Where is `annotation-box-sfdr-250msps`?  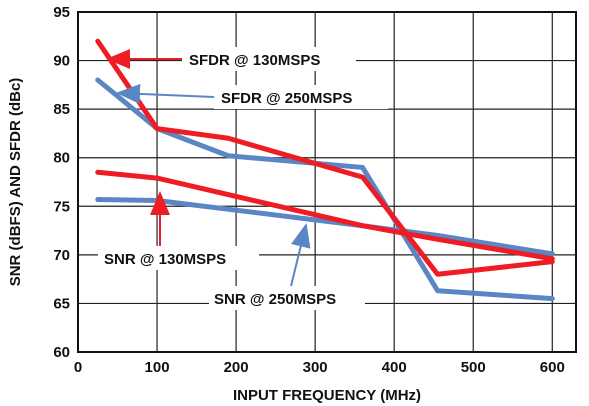
annotation-box-sfdr-250msps is located at coordinates (301, 97).